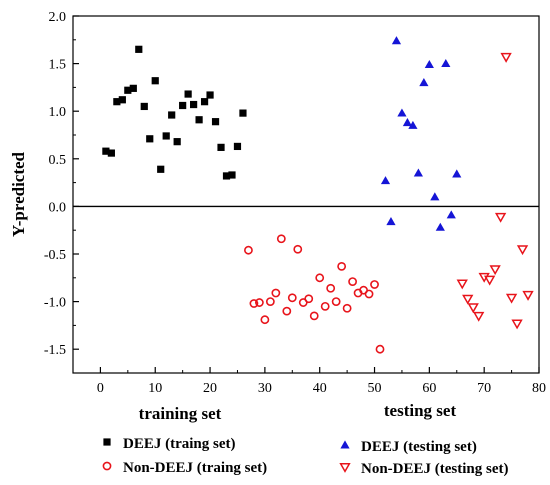 The width and height of the screenshot is (550, 485). Describe the element at coordinates (155, 388) in the screenshot. I see `x-tick-label: 10` at that location.